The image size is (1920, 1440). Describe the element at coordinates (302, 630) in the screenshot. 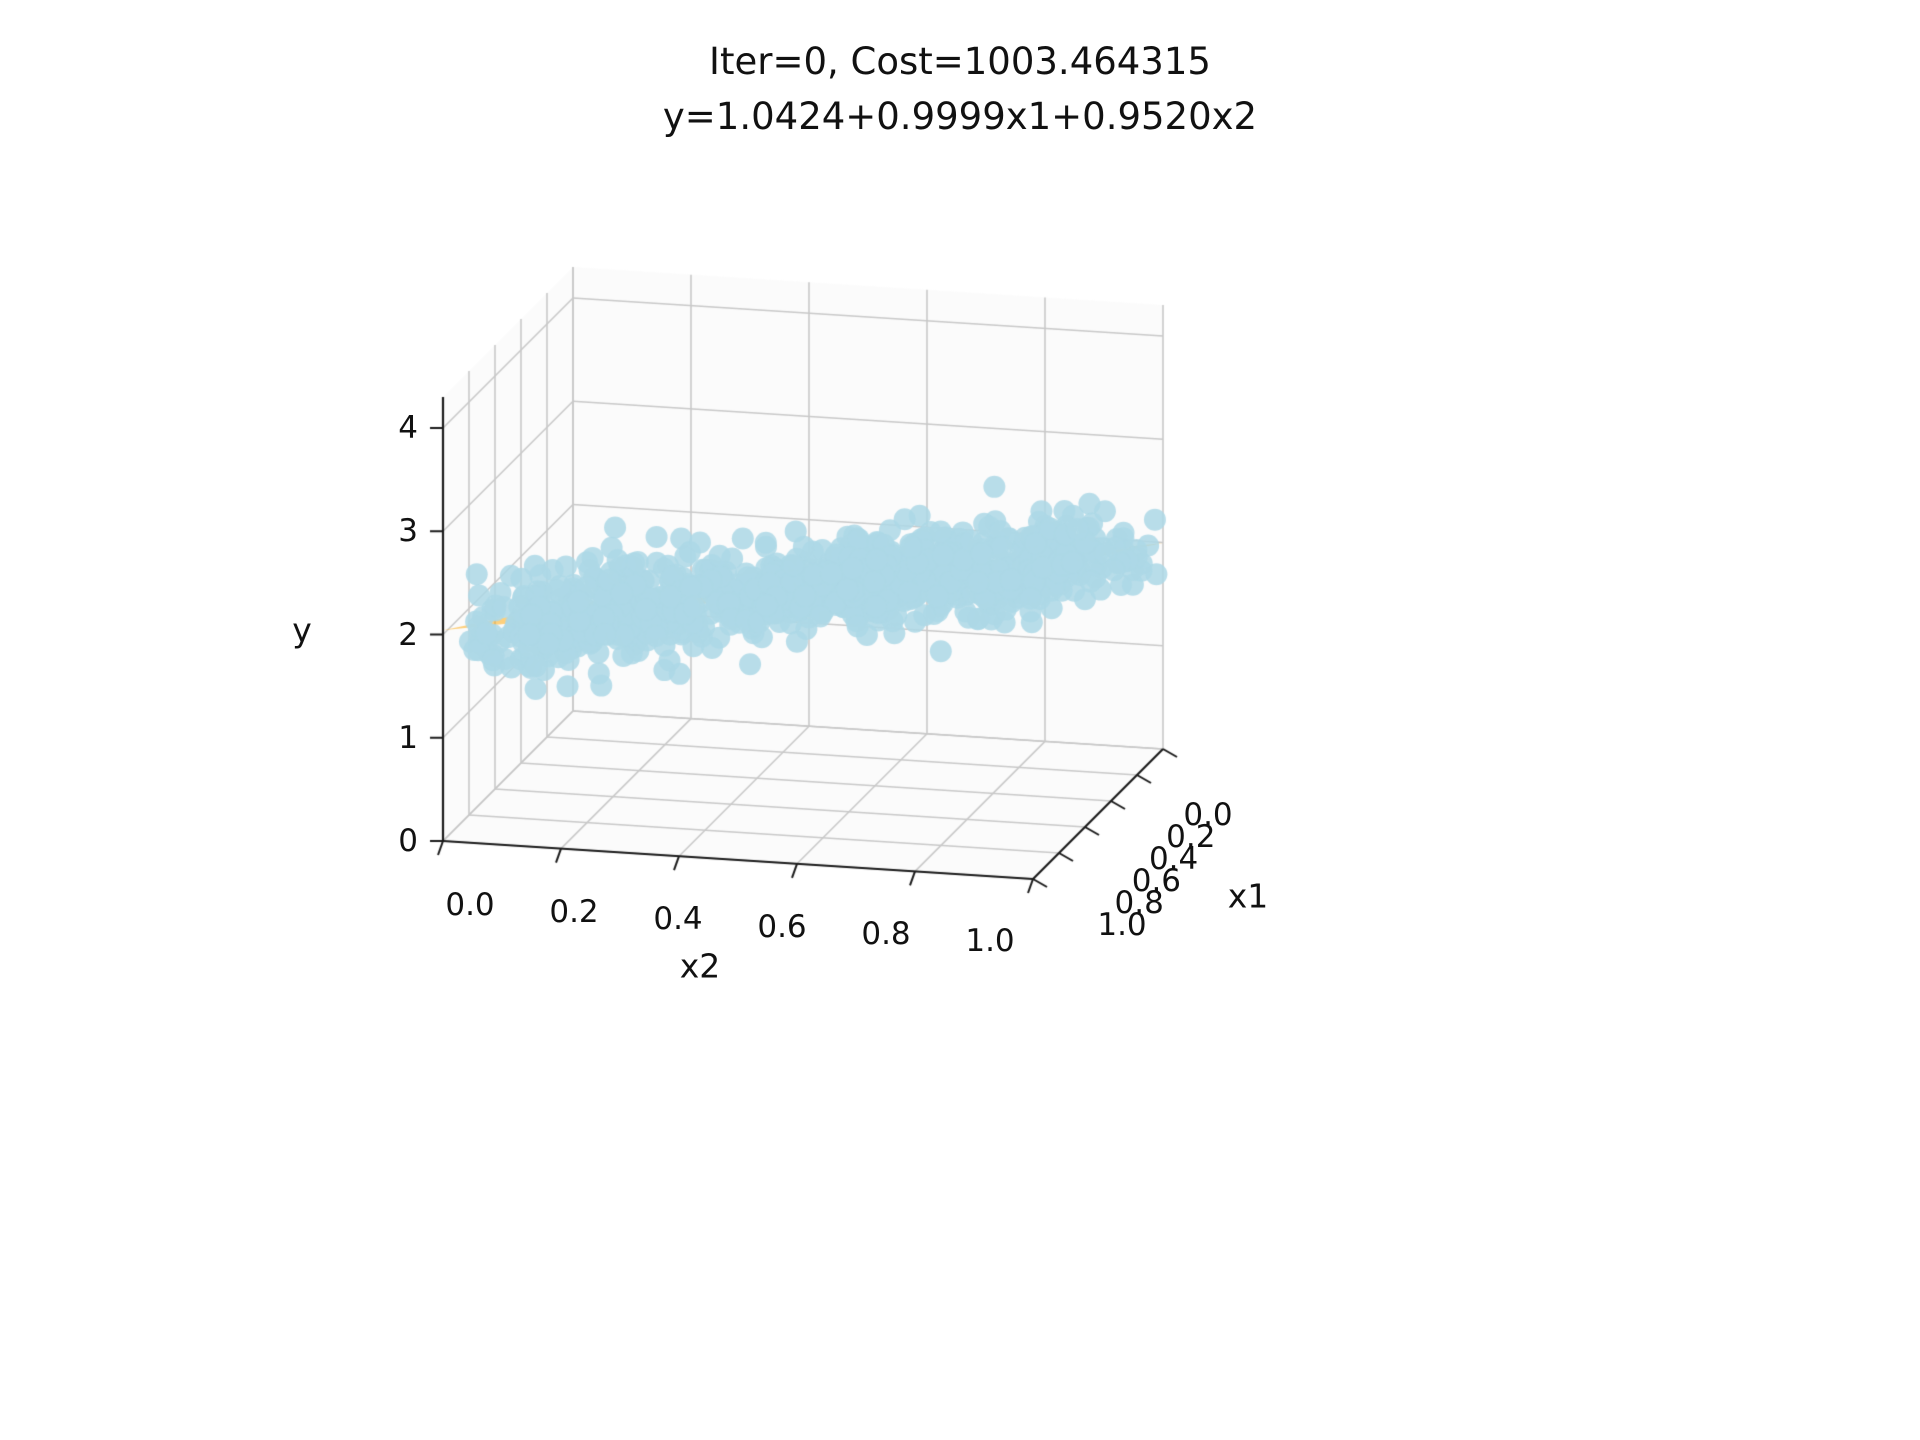

I see `y-axis-label: y` at that location.